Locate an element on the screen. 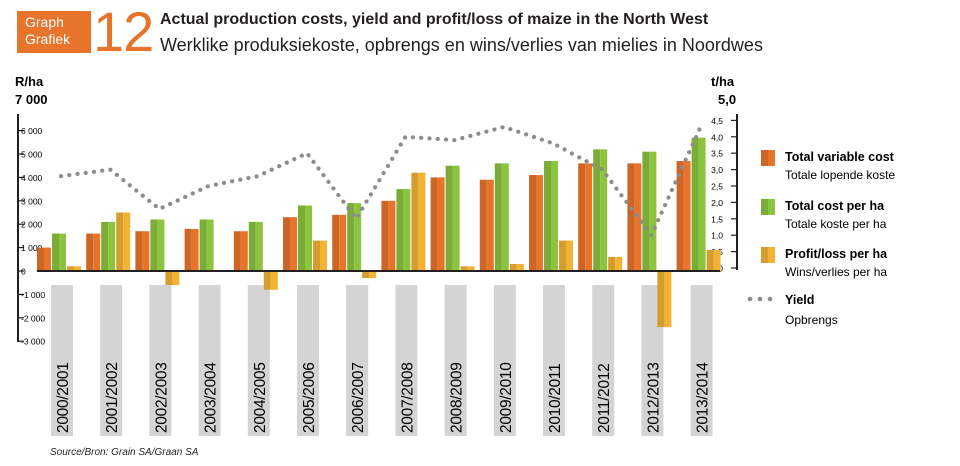  right-axis-tick-label: 0 is located at coordinates (720, 269).